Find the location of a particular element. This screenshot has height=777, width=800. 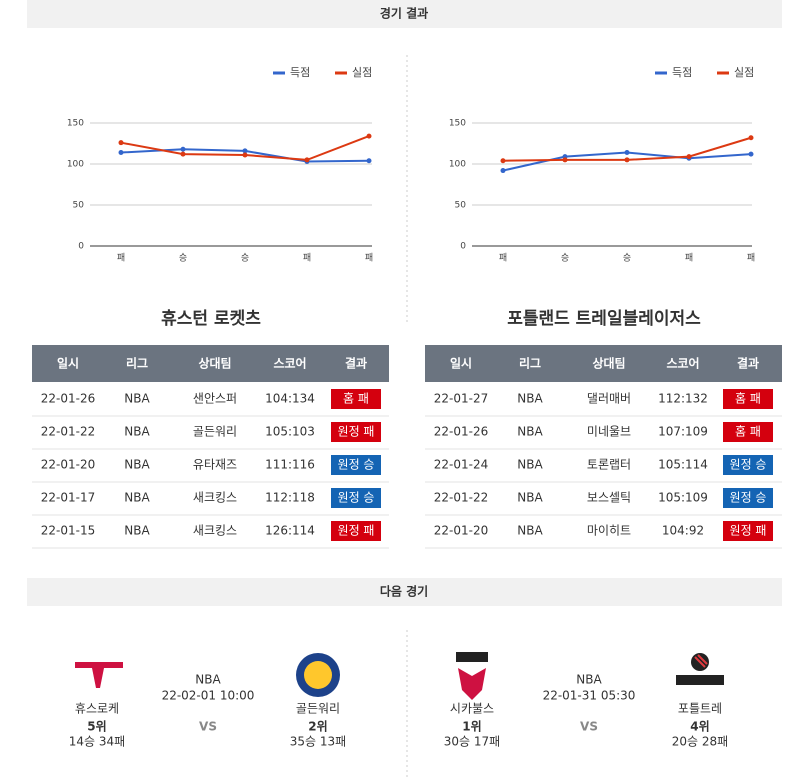

team-rank: 5위 is located at coordinates (96, 727).